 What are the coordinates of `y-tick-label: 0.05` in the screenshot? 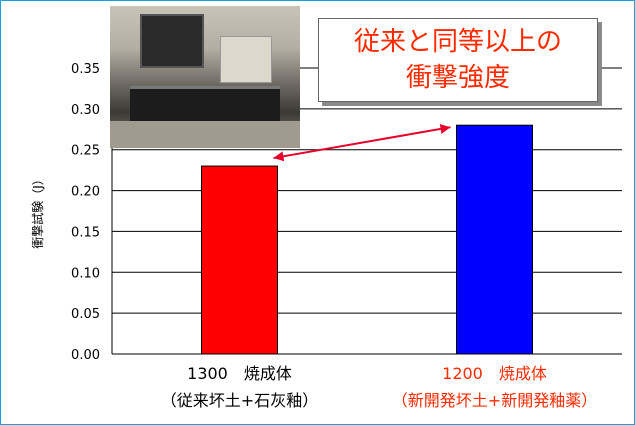 It's located at (85, 314).